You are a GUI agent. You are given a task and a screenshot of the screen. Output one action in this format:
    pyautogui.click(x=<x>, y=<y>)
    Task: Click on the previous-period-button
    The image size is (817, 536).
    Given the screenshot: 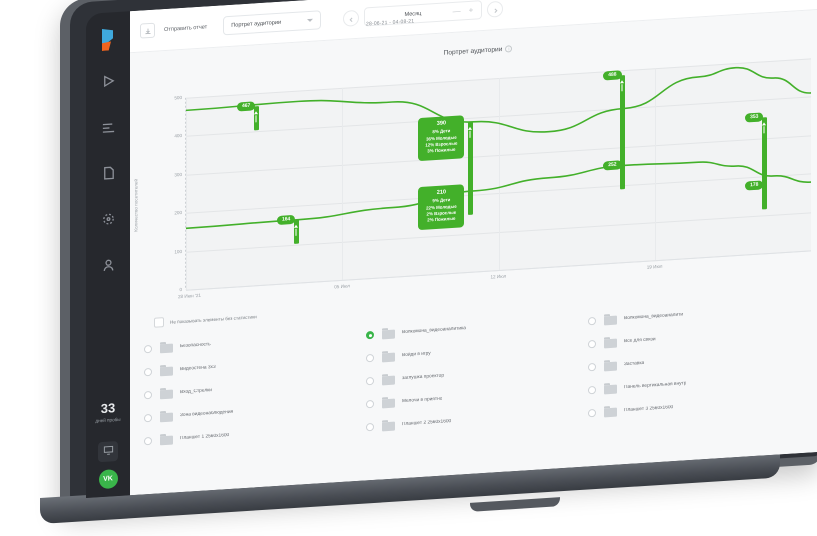 What is the action you would take?
    pyautogui.click(x=351, y=18)
    